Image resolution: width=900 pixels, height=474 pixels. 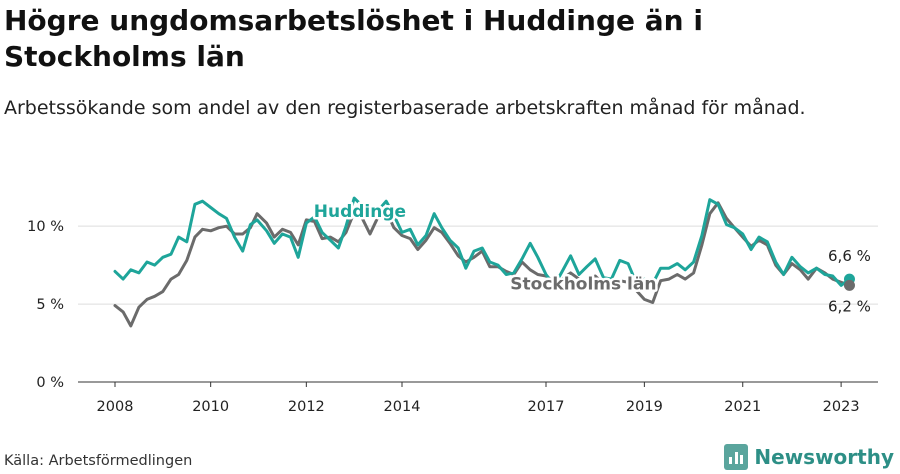 I want to click on y-tick-label: 0 %, so click(x=50, y=383).